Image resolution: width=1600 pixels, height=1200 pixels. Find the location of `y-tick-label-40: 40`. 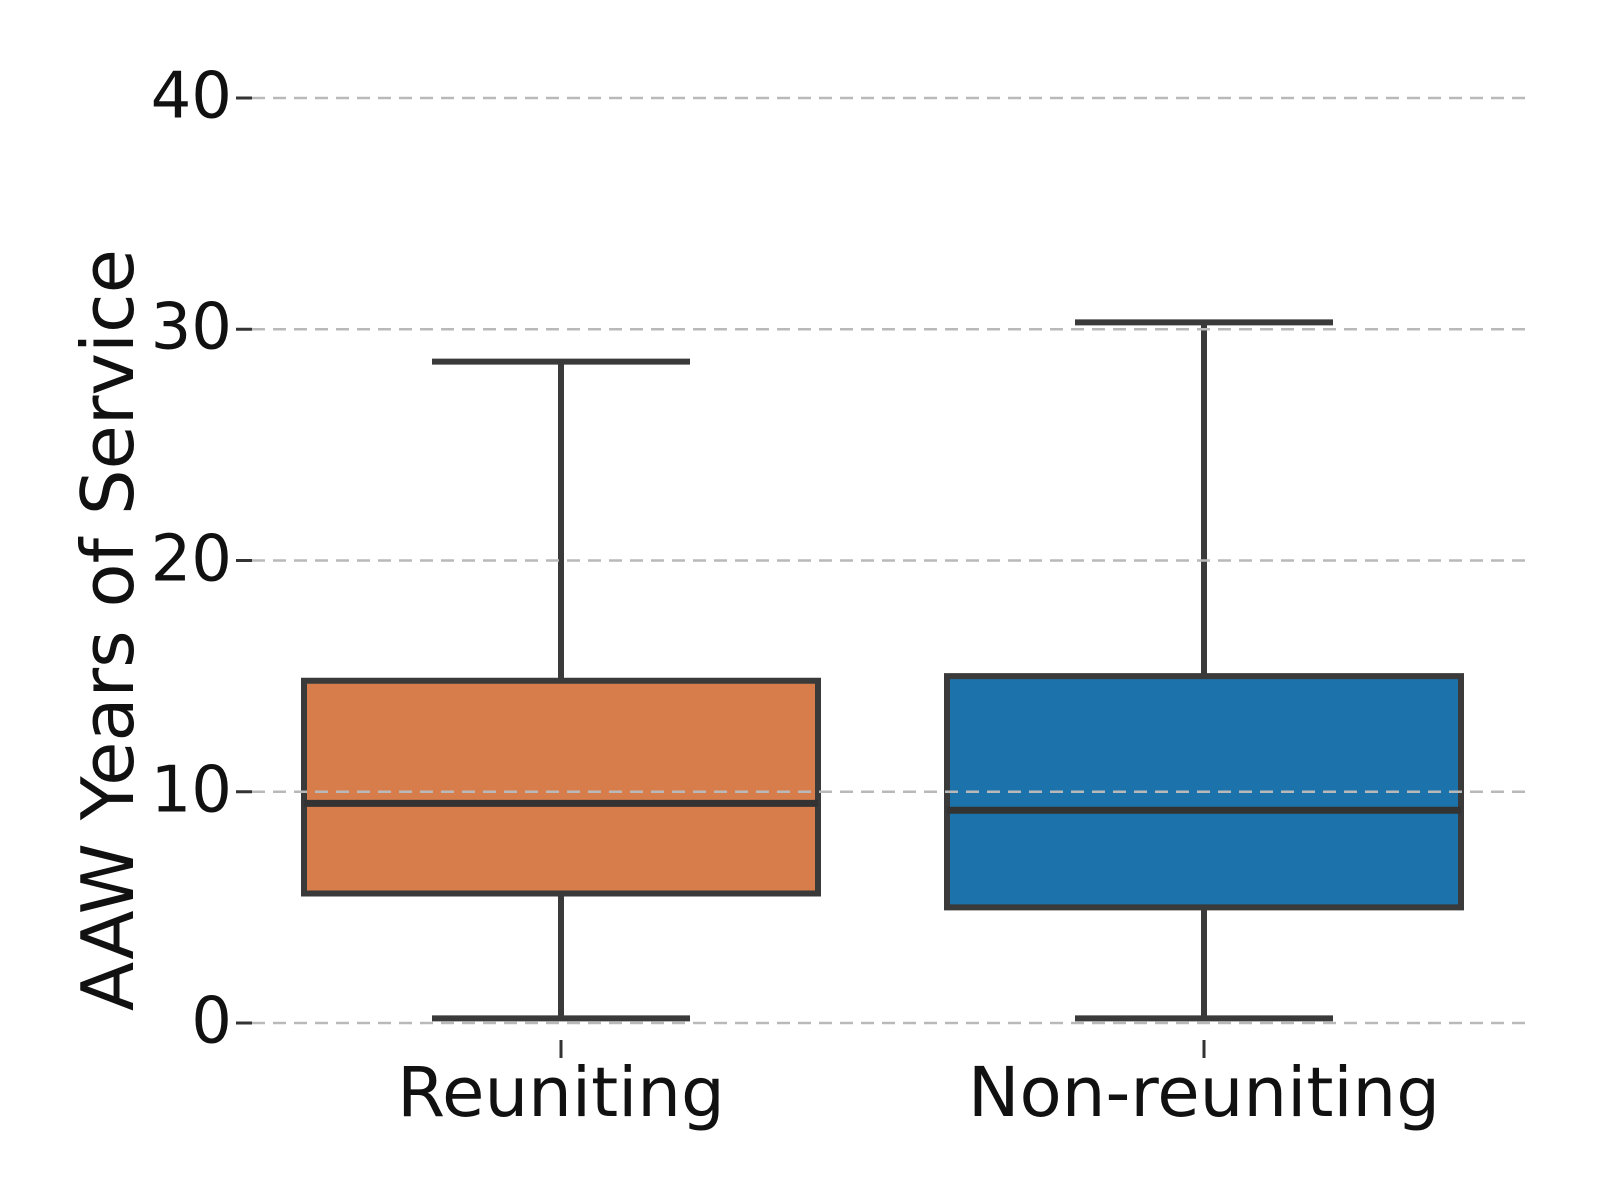

y-tick-label-40: 40 is located at coordinates (191, 96).